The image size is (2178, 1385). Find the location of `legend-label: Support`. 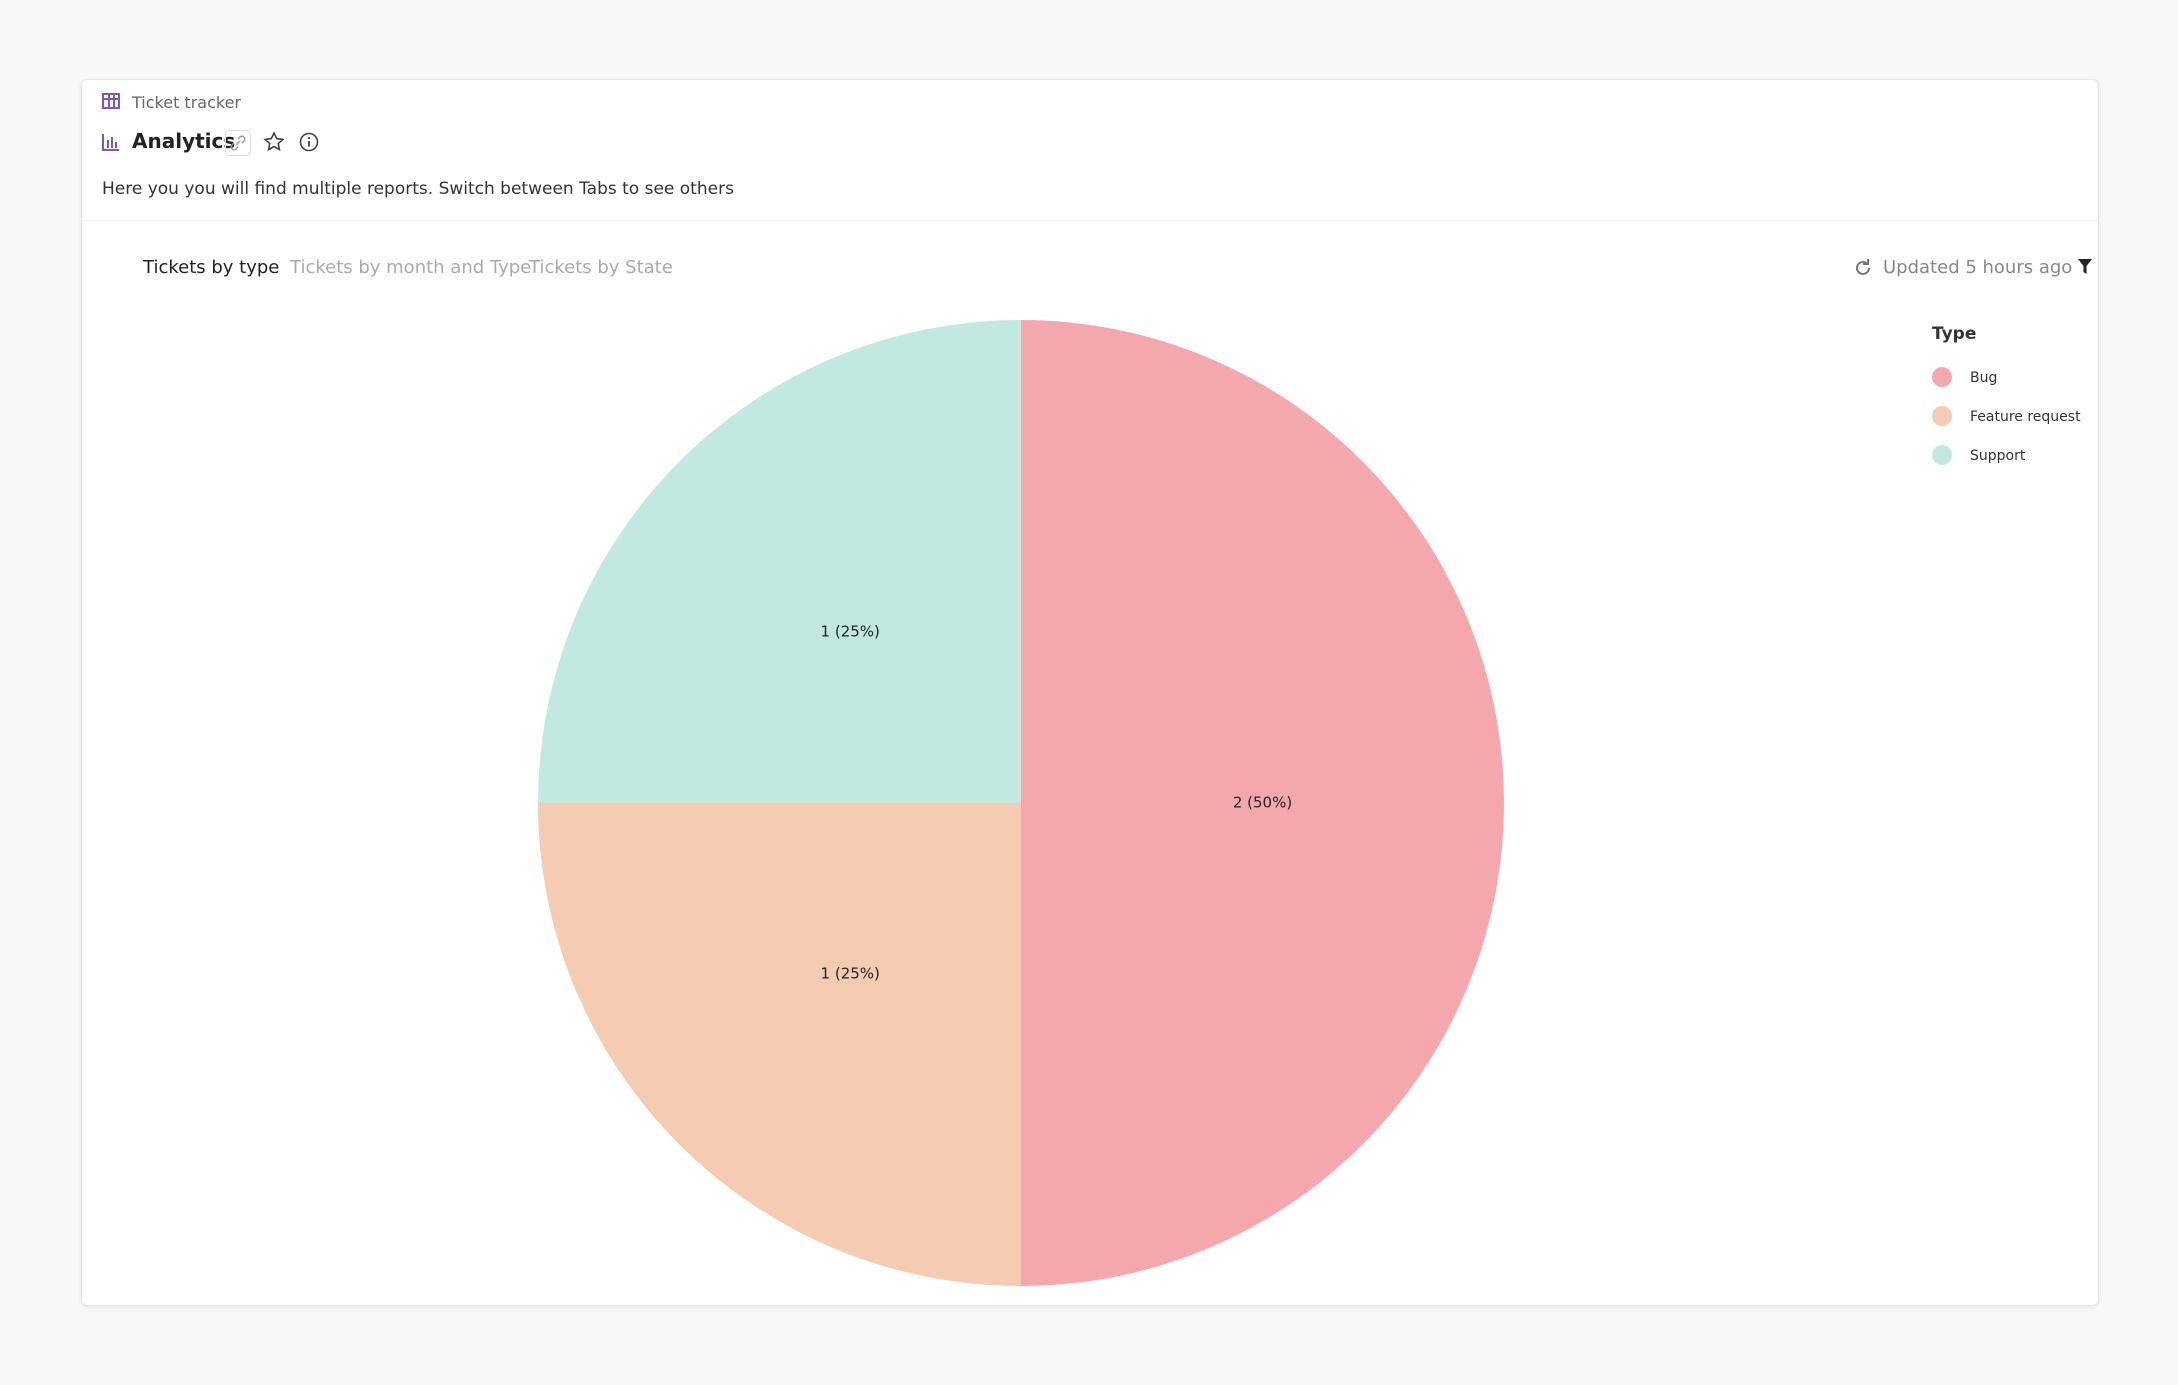

legend-label: Support is located at coordinates (1998, 456).